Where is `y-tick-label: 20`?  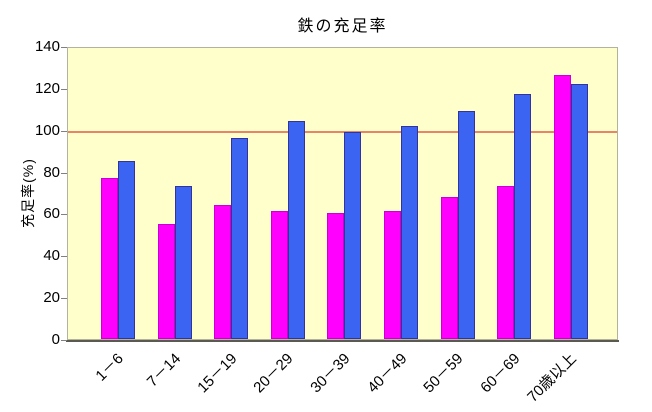 y-tick-label: 20 is located at coordinates (51, 297).